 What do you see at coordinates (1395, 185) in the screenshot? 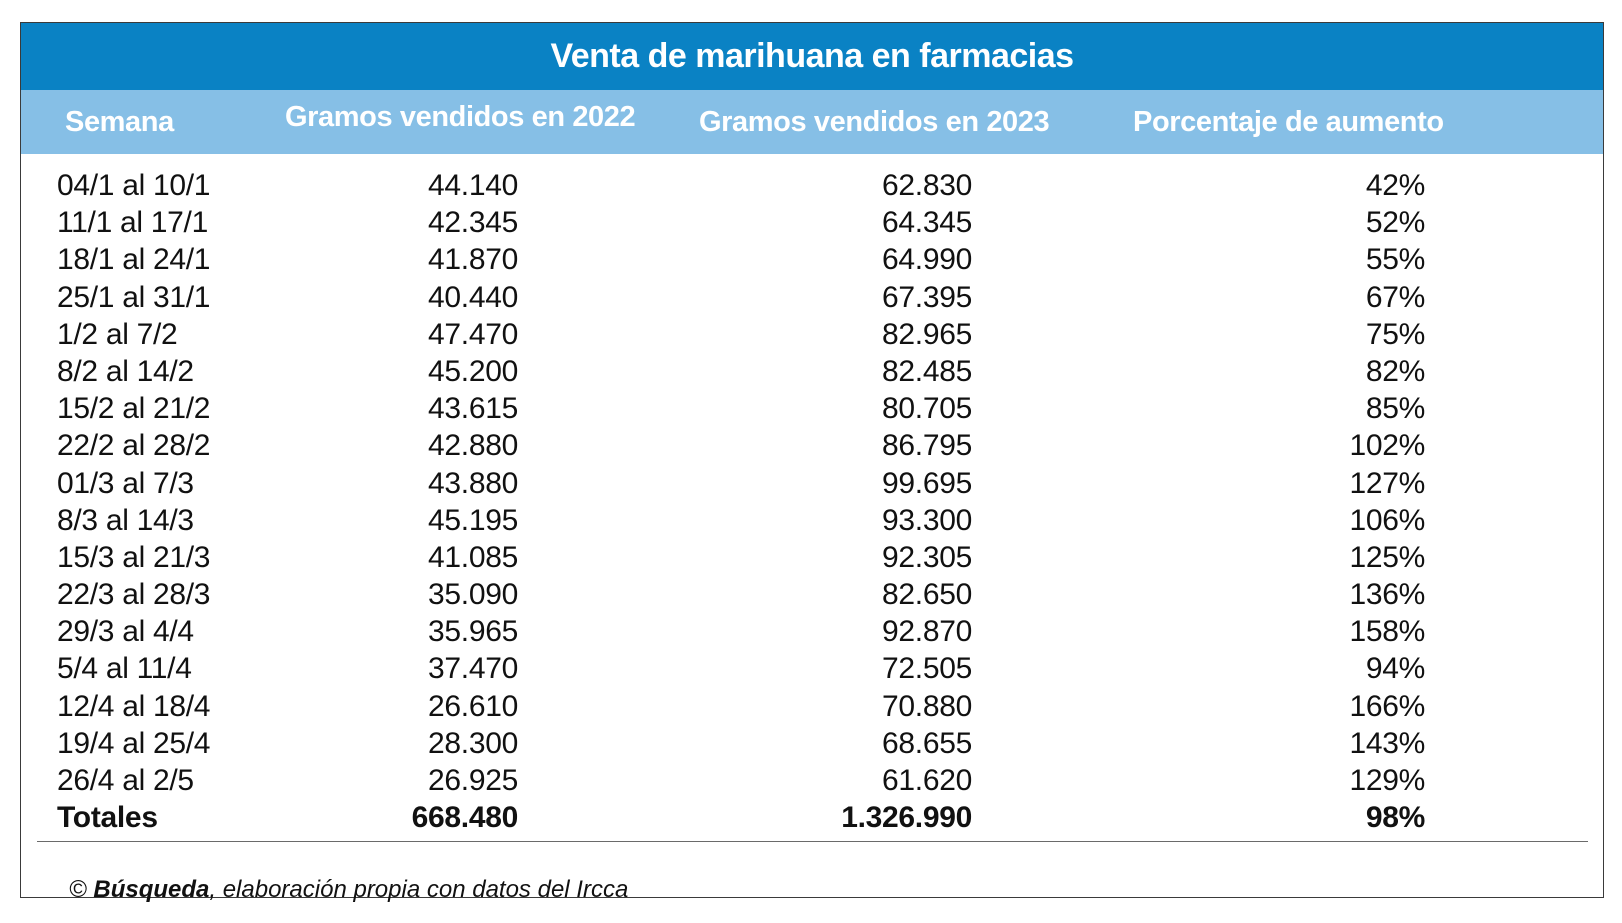
I see `increase-percent-cell: 42%` at bounding box center [1395, 185].